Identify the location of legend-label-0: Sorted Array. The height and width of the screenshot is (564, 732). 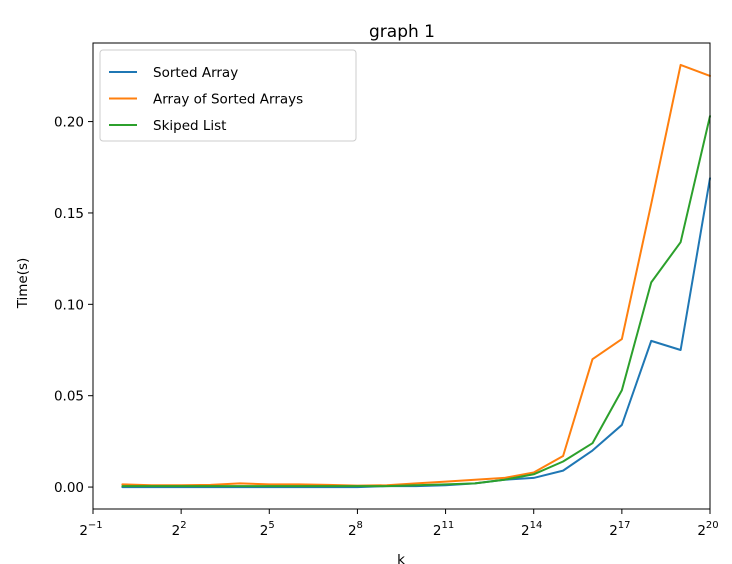
(195, 73).